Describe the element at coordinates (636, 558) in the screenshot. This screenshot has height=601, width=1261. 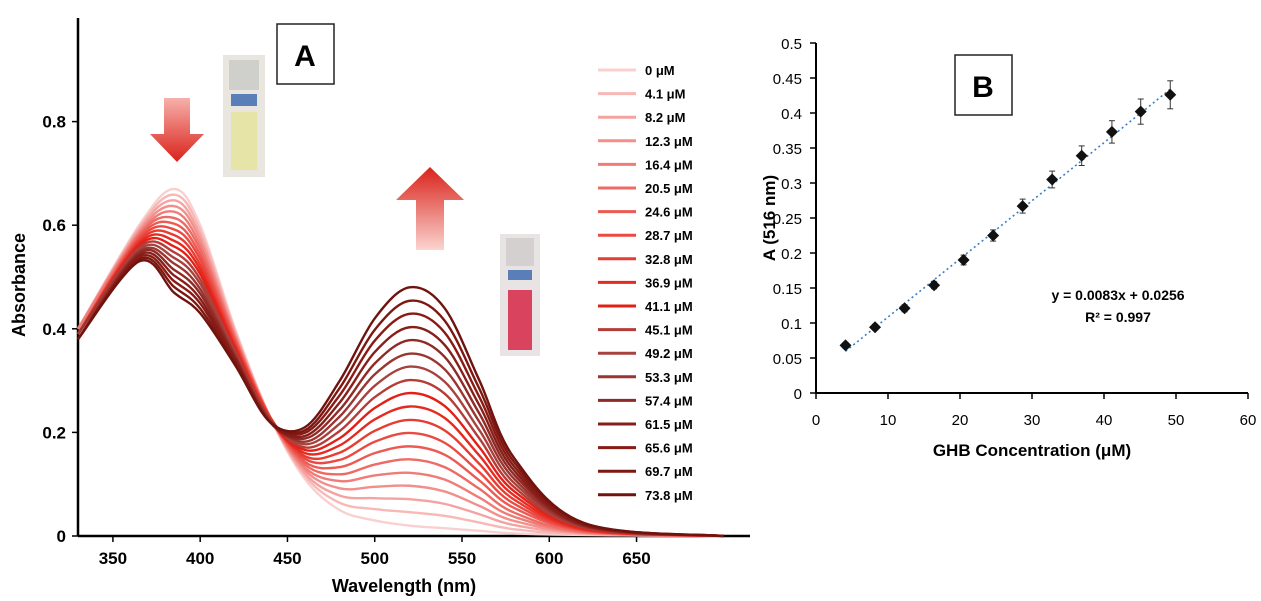
I see `x-tick-label: 650` at that location.